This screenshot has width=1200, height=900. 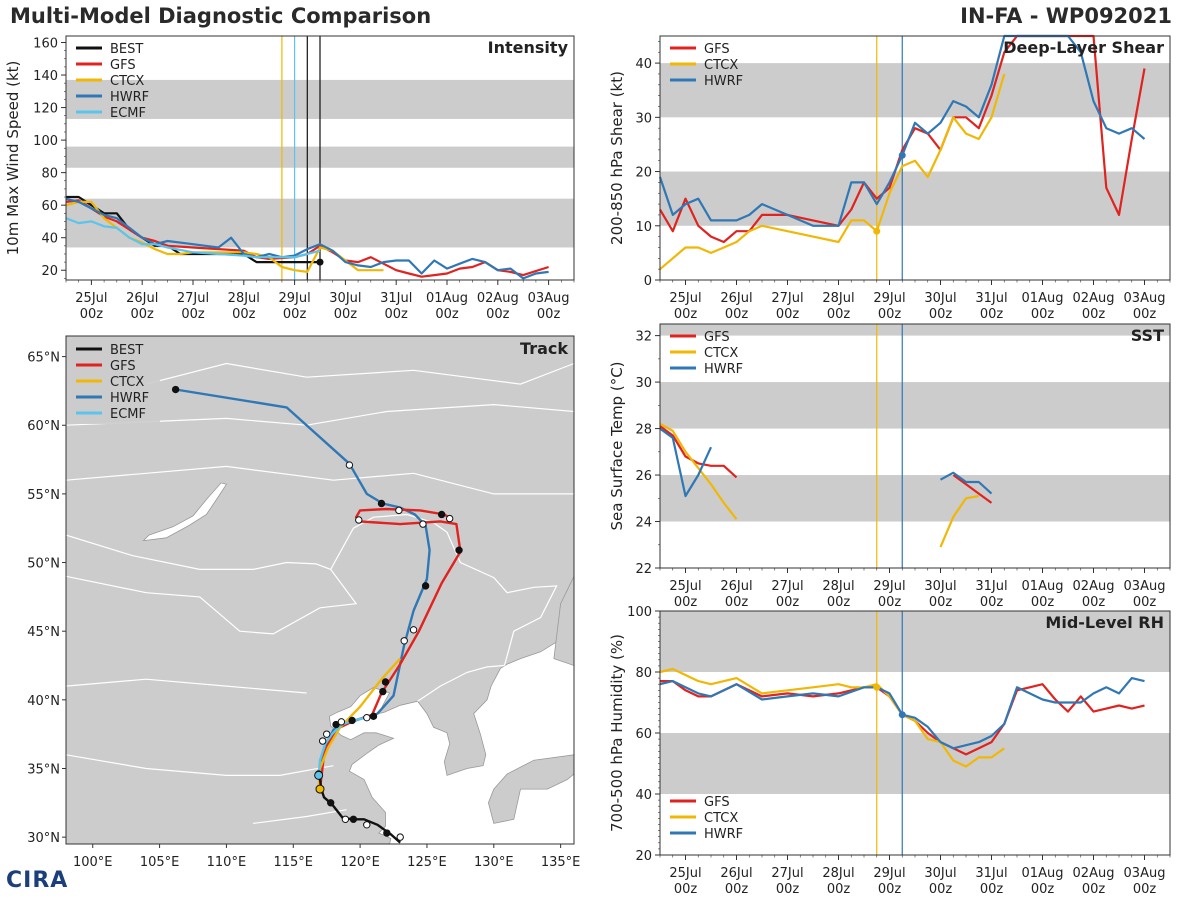 What do you see at coordinates (643, 430) in the screenshot?
I see `y-tick-label: 28` at bounding box center [643, 430].